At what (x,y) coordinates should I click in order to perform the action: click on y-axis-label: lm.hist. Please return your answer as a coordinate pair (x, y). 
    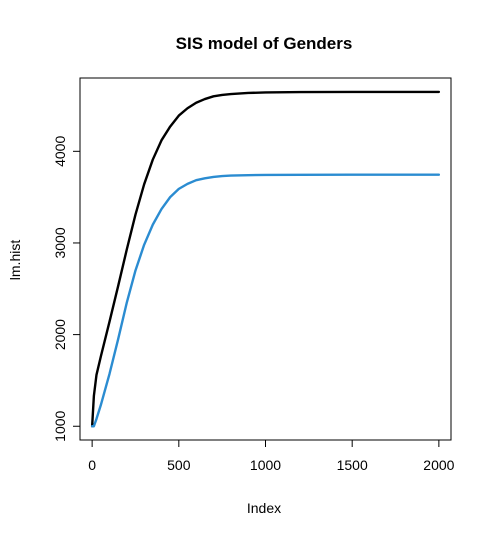
    Looking at the image, I should click on (15, 260).